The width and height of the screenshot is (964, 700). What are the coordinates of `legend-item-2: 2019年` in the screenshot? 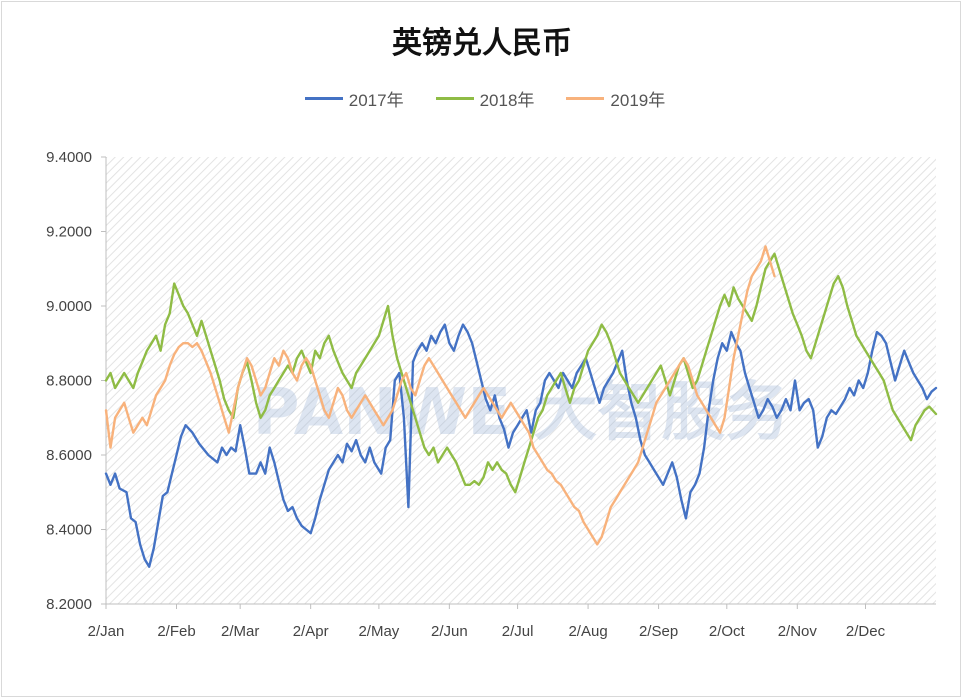 It's located at (612, 98).